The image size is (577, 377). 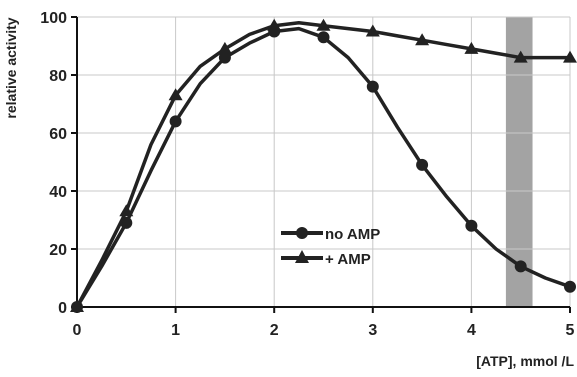 I want to click on legend-marker-amp, so click(x=302, y=256).